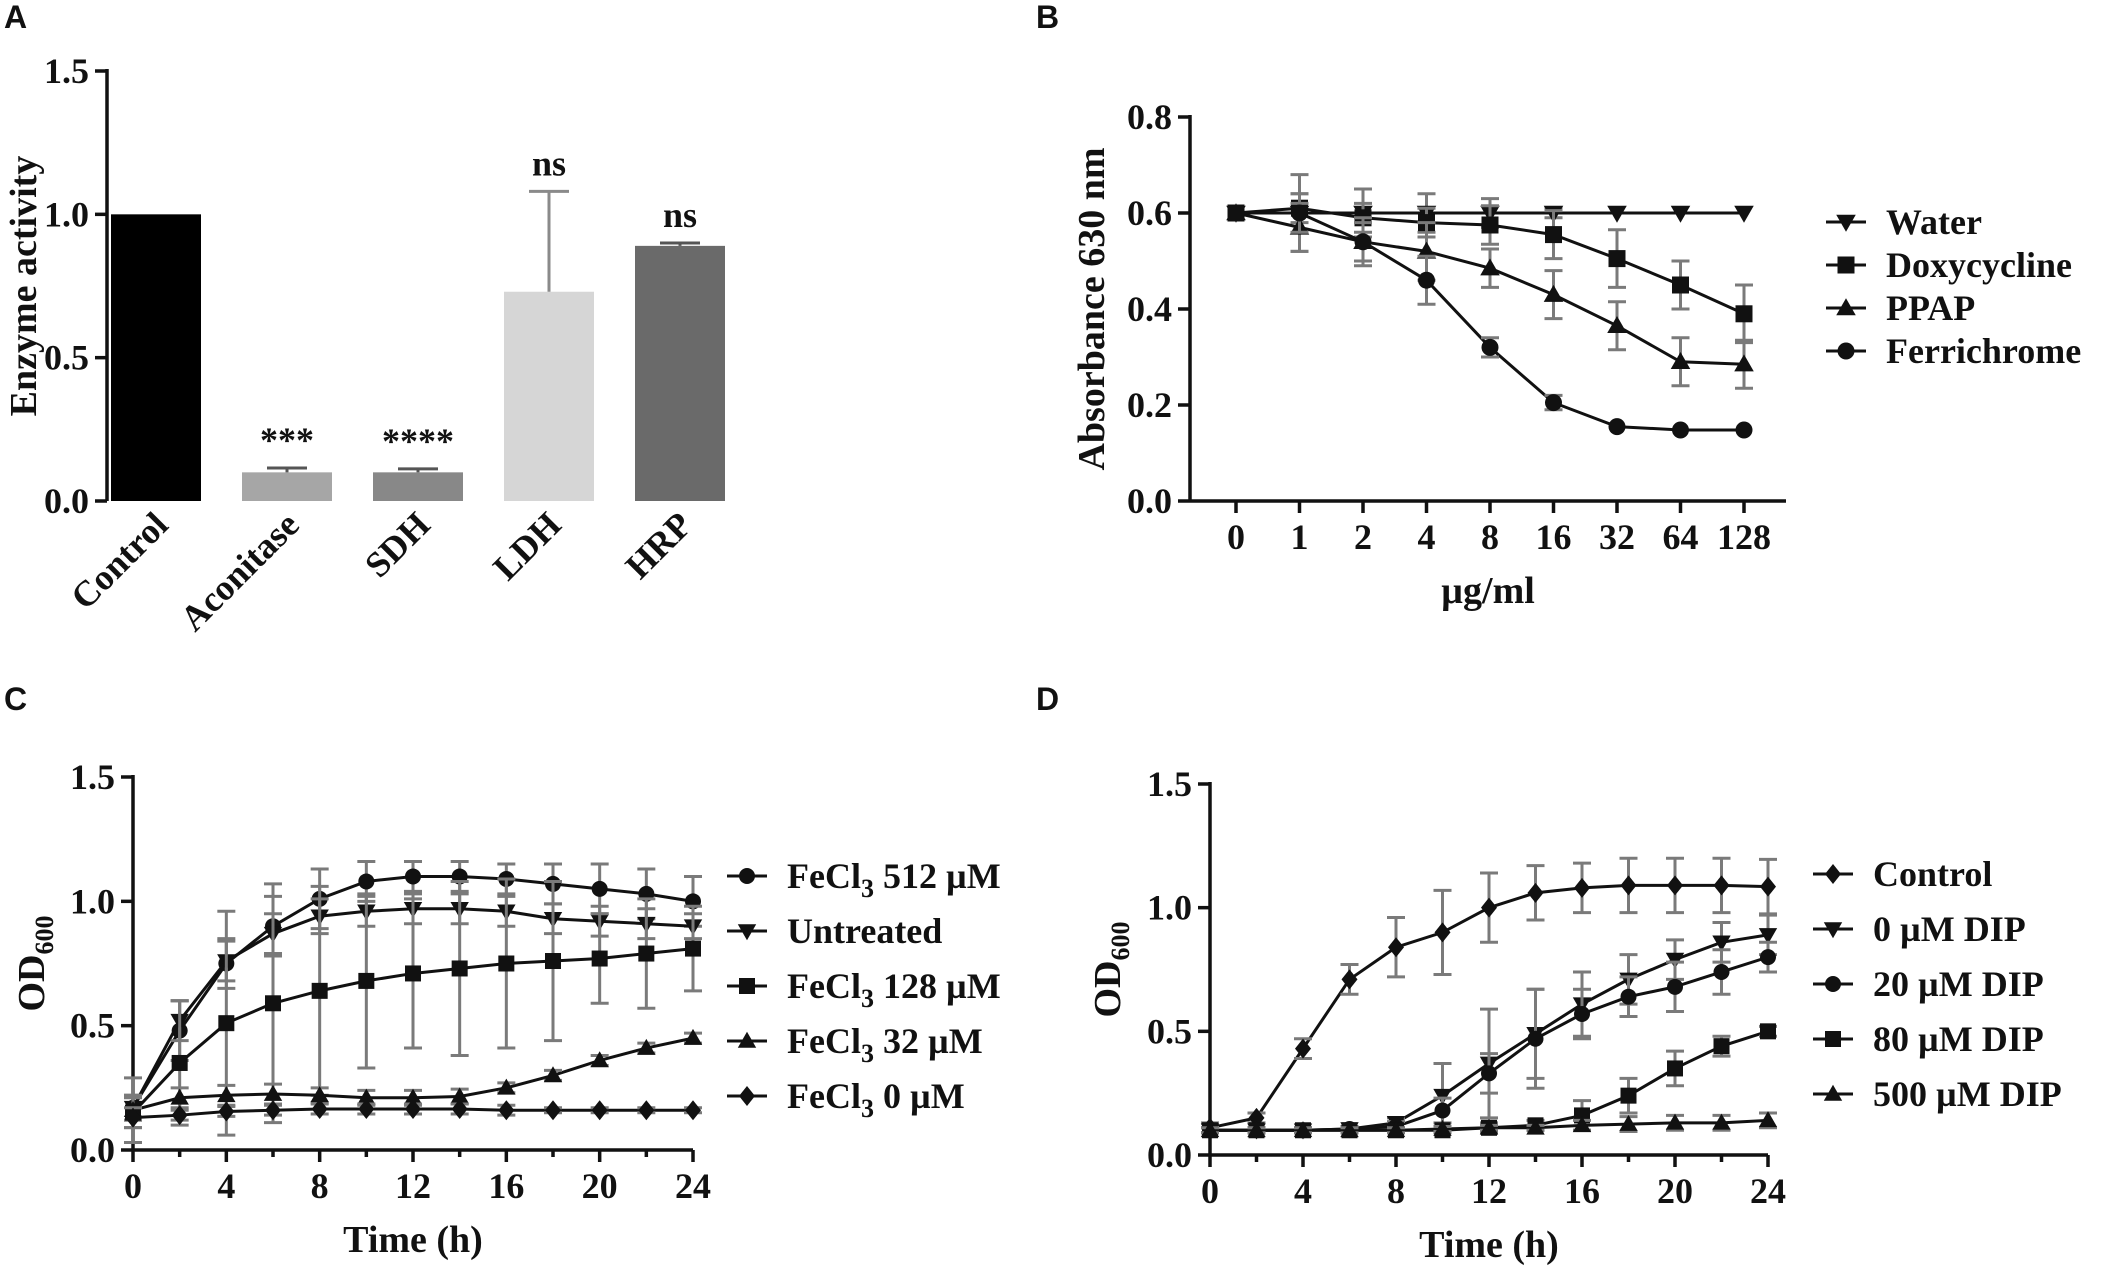 The image size is (2123, 1273). I want to click on legend-label: FeCl3 32 µM, so click(885, 1044).